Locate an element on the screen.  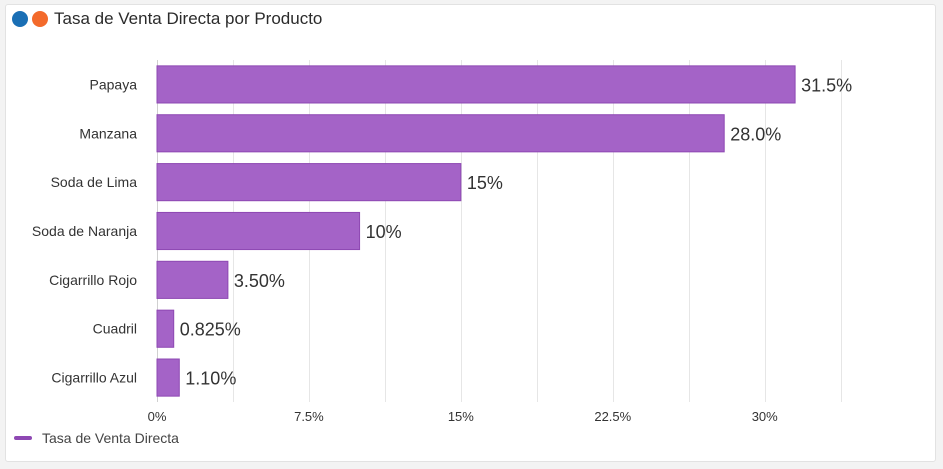
chart-title: Tasa de Venta Directa por Producto is located at coordinates (188, 18).